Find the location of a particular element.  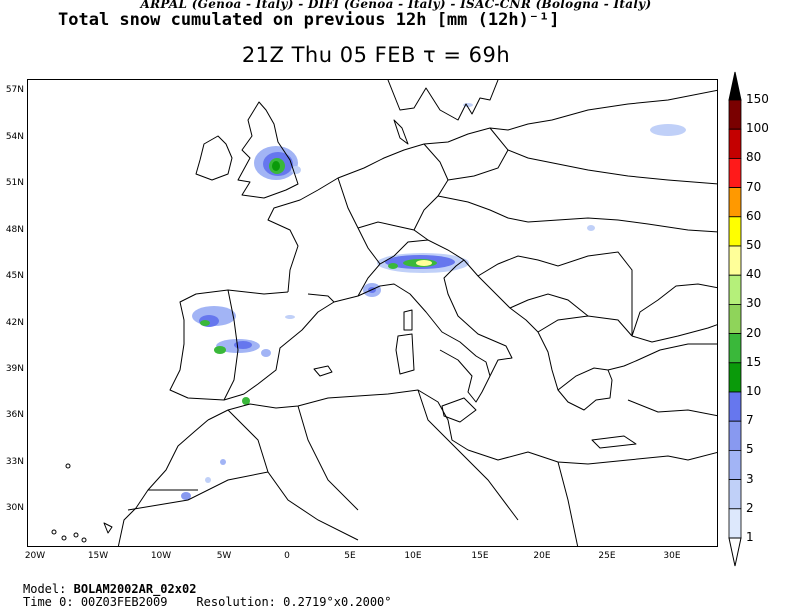

resolution-value: 0.2719°x0.2000° is located at coordinates (337, 602).